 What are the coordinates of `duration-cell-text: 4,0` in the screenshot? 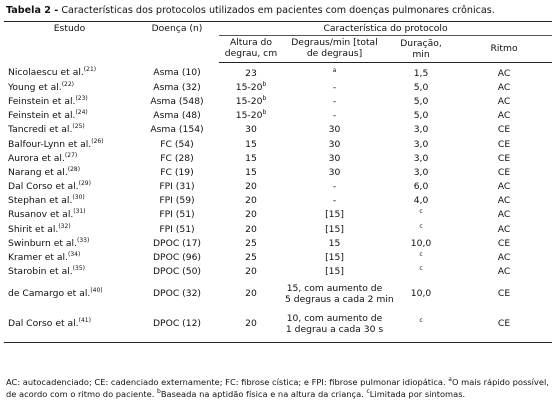 It's located at (421, 201).